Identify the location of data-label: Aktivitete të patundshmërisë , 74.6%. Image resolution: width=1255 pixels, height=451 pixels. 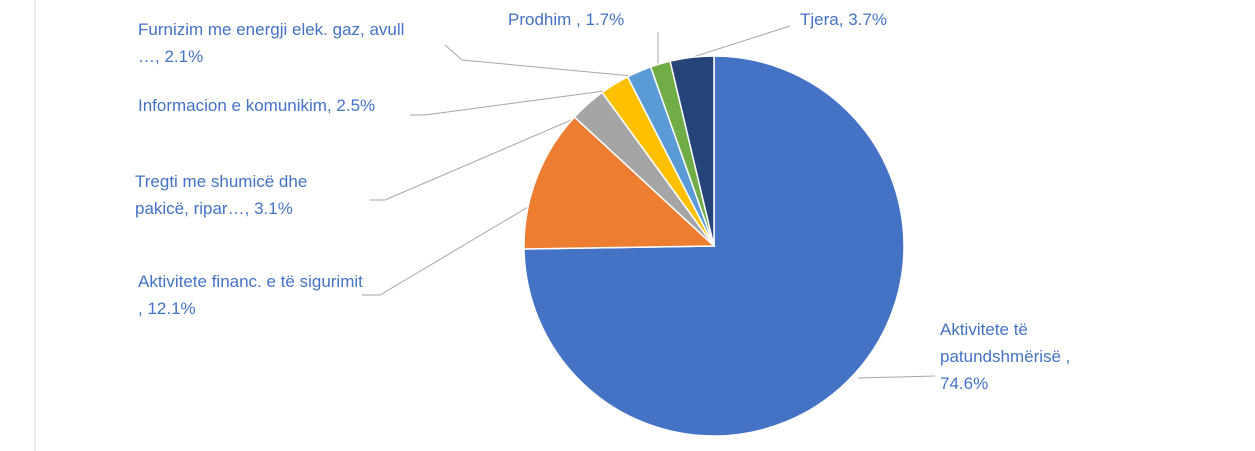
(1027, 356).